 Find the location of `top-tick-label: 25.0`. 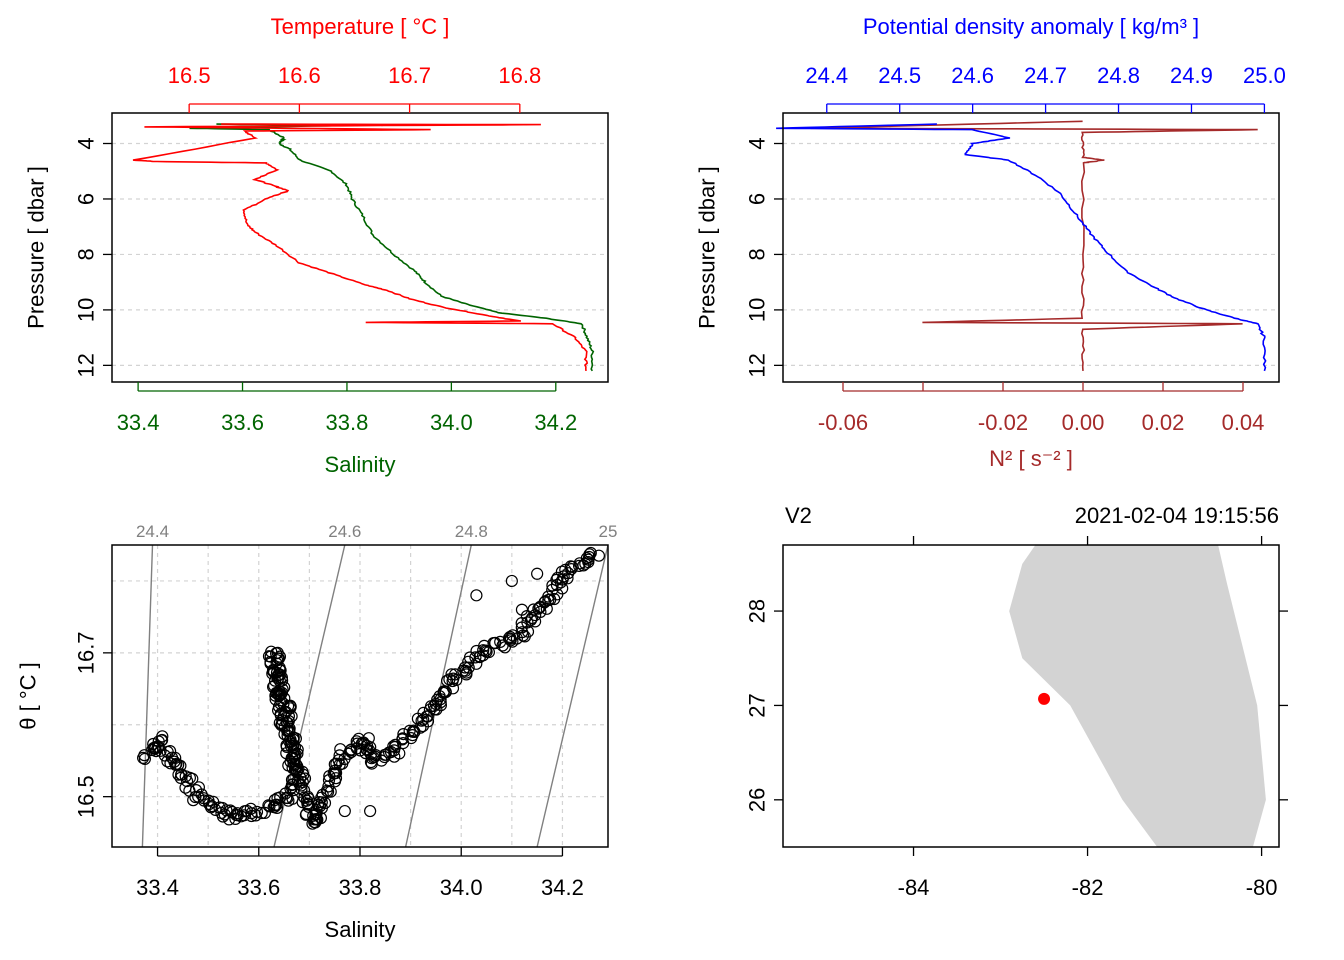

top-tick-label: 25.0 is located at coordinates (1264, 75).